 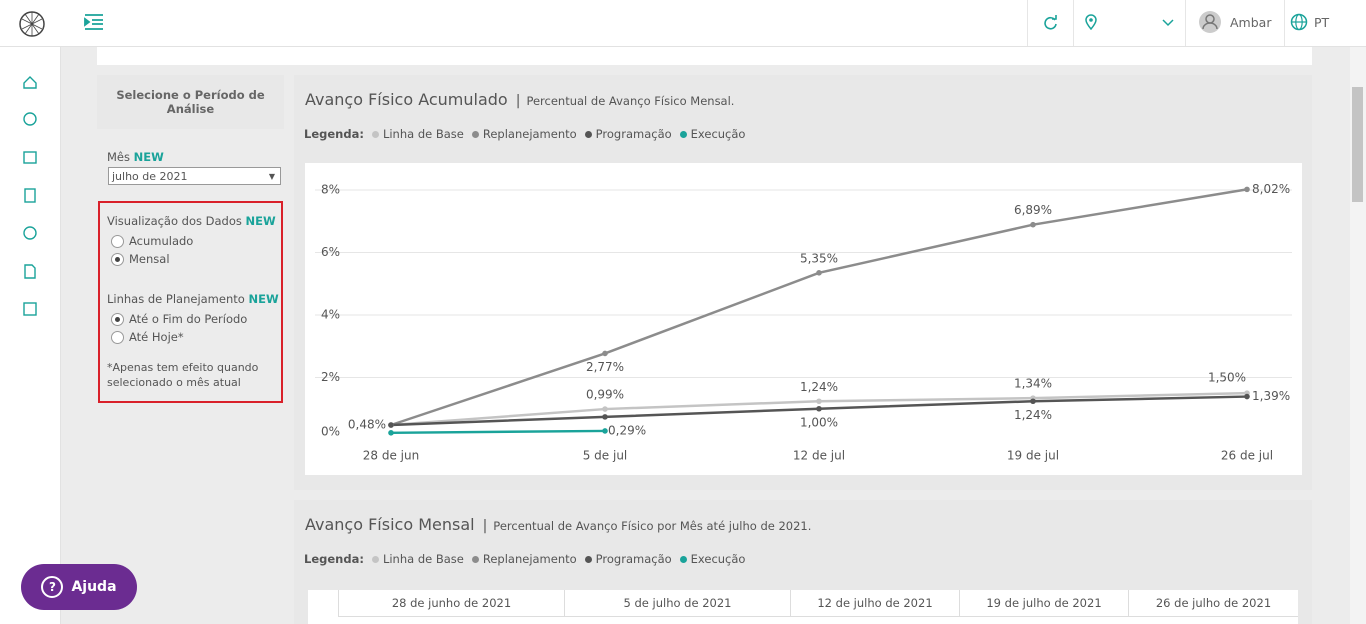 I want to click on report-icon, so click(x=30, y=195).